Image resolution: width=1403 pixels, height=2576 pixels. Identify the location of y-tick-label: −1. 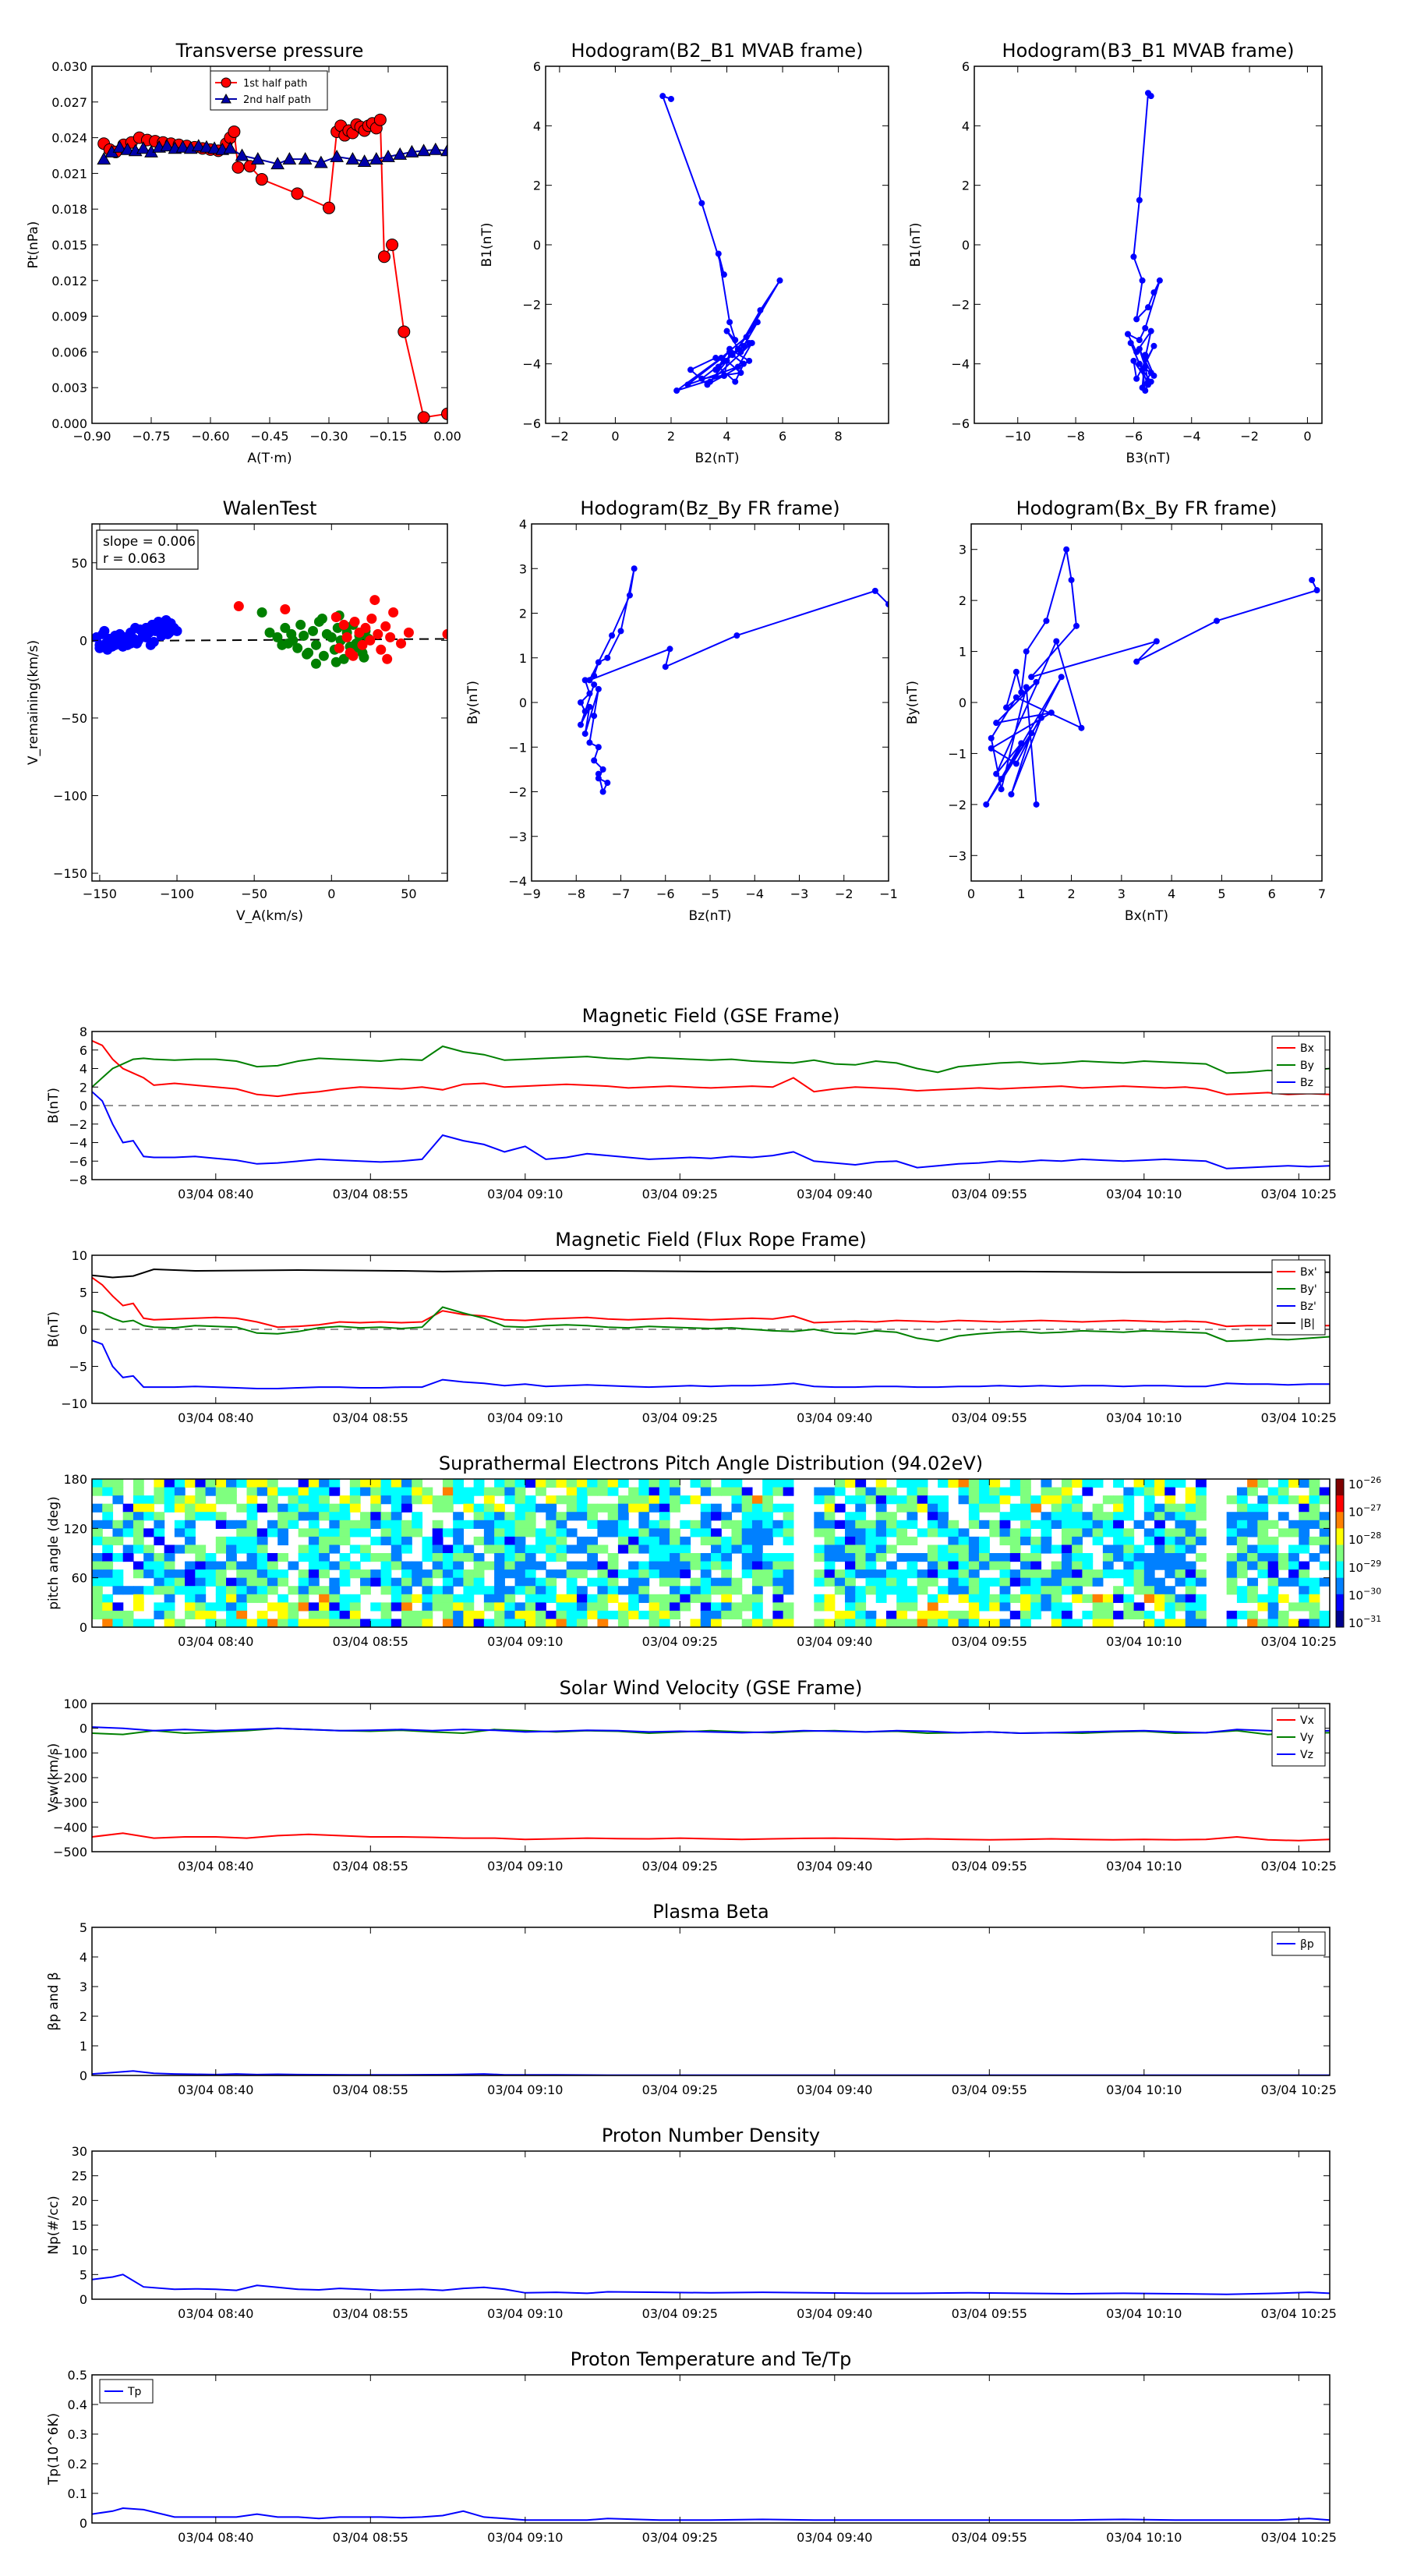
(517, 747).